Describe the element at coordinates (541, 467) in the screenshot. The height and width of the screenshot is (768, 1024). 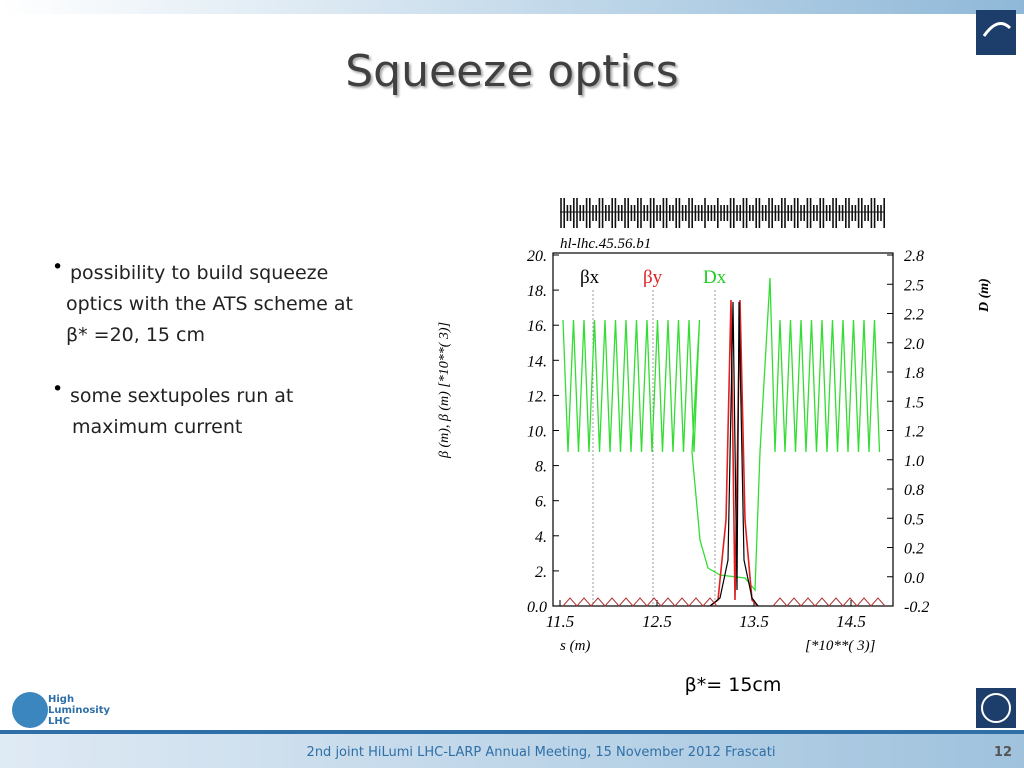
I see `y-tick-label: 8.` at that location.